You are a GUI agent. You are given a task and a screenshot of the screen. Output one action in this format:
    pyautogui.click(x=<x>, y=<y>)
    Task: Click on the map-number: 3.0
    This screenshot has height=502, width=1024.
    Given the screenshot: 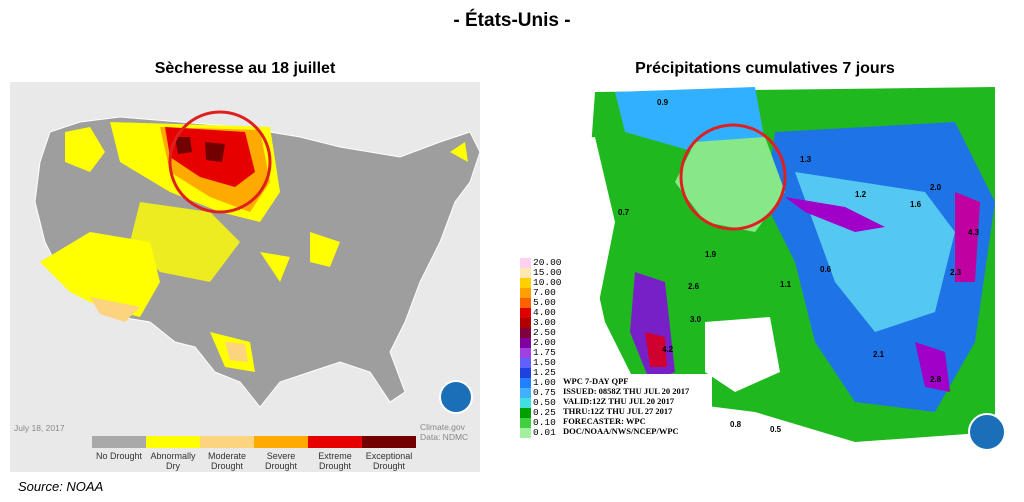 What is the action you would take?
    pyautogui.click(x=696, y=319)
    